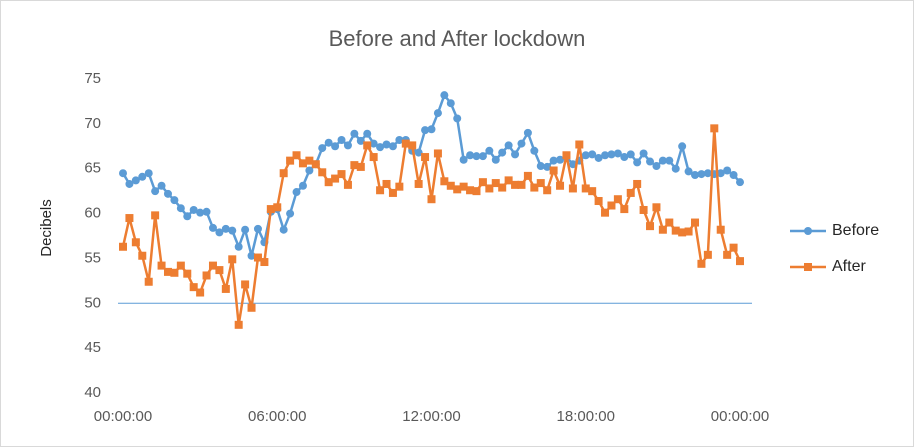 The image size is (914, 447). Describe the element at coordinates (586, 416) in the screenshot. I see `x-tick-label: 18:00:00` at that location.